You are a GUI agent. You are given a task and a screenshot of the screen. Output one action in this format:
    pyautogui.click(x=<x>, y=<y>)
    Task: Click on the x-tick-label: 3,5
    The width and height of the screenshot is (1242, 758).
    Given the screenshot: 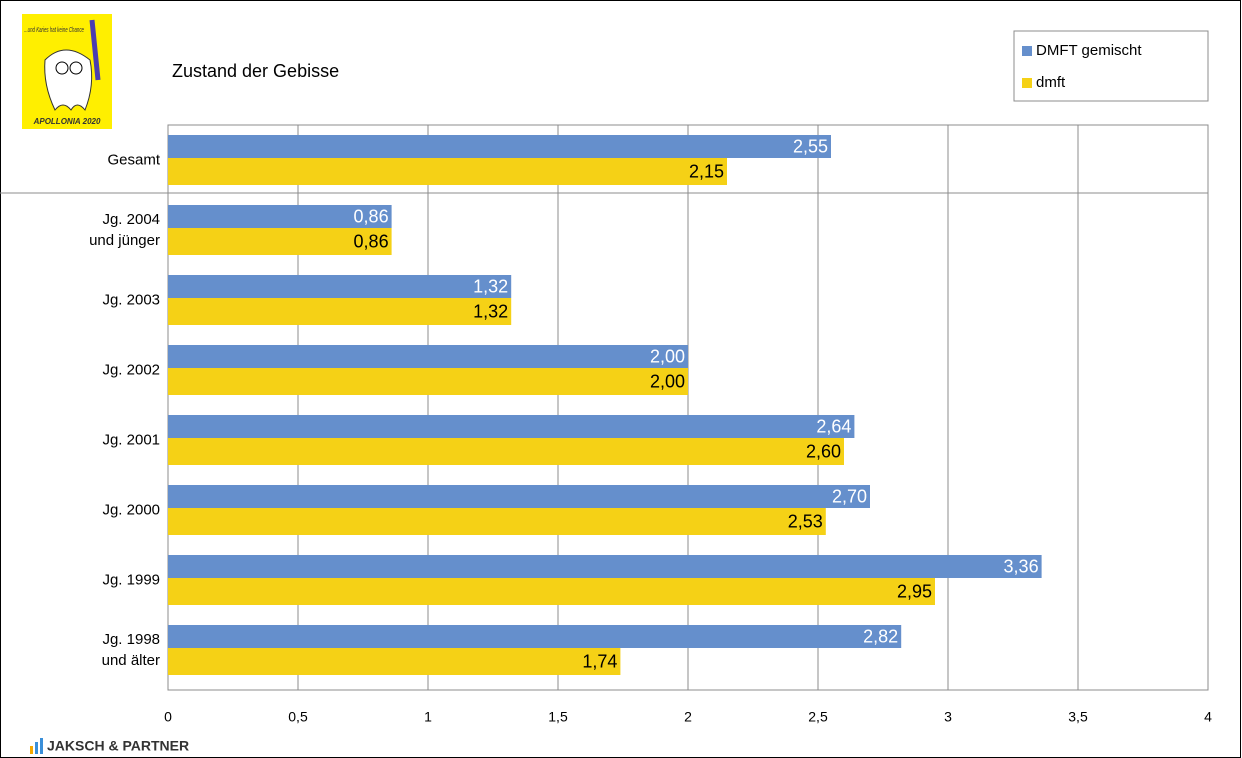 What is the action you would take?
    pyautogui.click(x=1078, y=717)
    